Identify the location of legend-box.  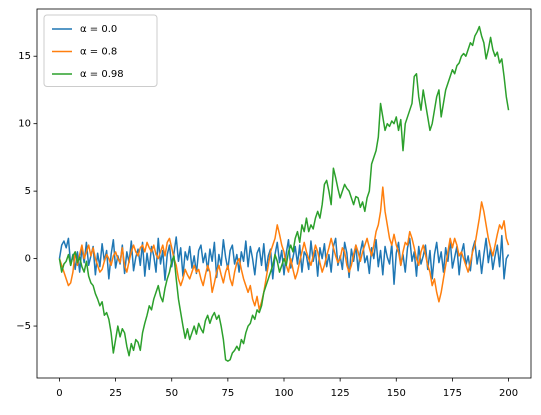
(100, 50).